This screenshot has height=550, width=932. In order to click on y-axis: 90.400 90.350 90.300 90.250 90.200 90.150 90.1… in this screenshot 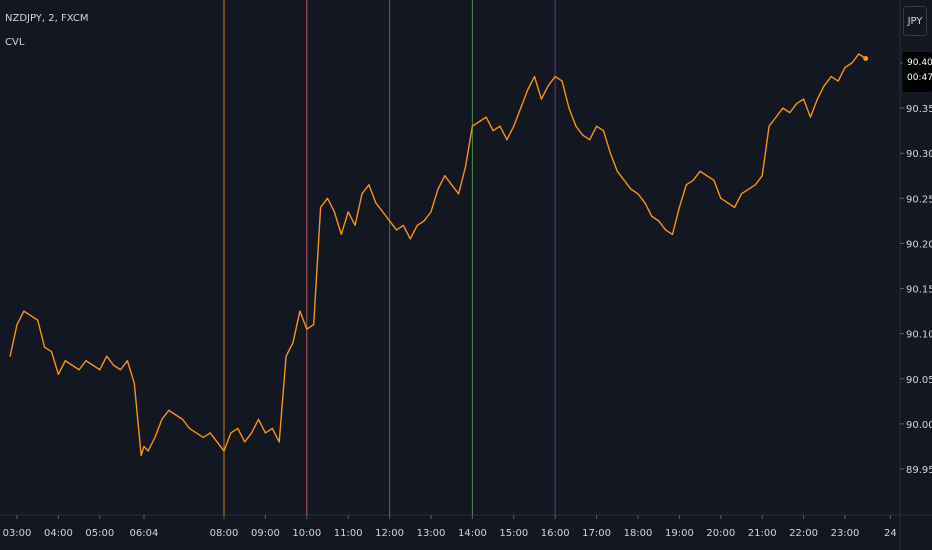, I will do `click(916, 267)`.